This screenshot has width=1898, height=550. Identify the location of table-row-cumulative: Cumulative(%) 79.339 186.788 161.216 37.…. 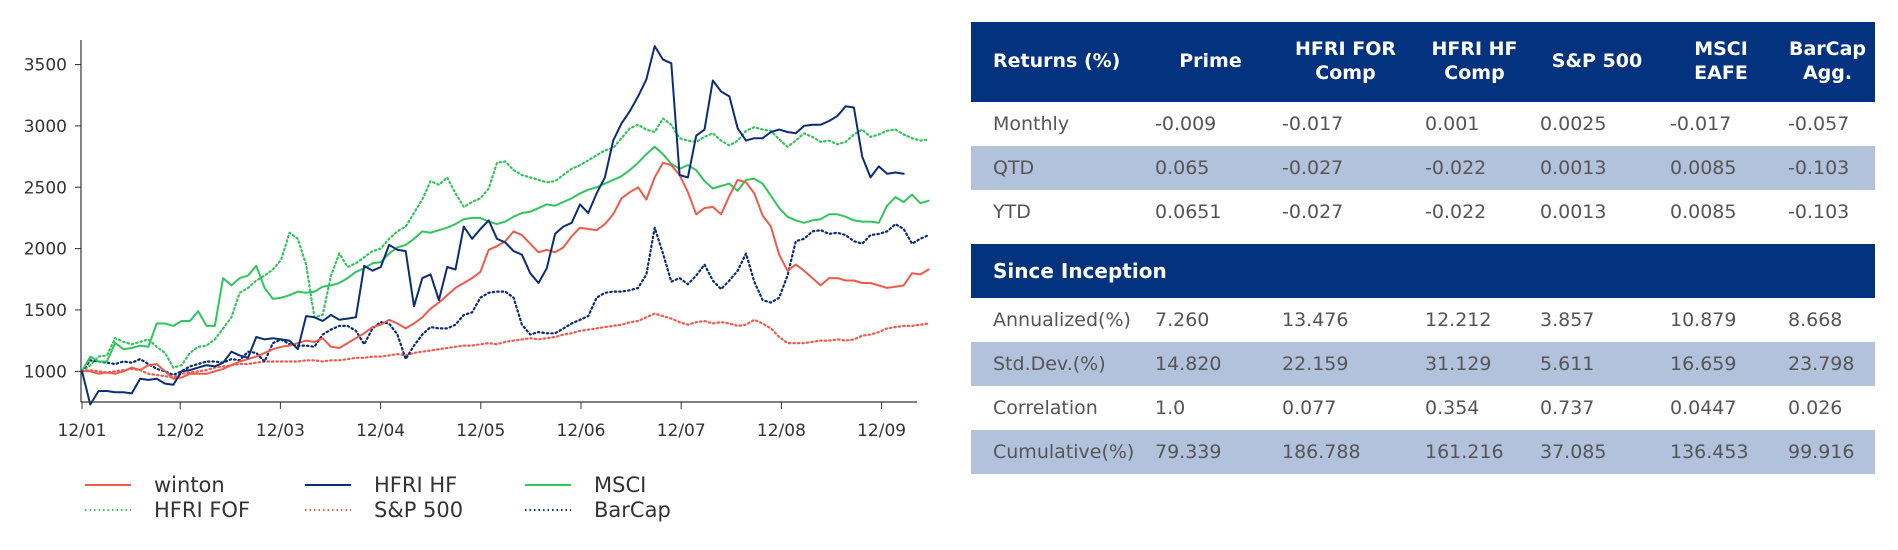
(1423, 452).